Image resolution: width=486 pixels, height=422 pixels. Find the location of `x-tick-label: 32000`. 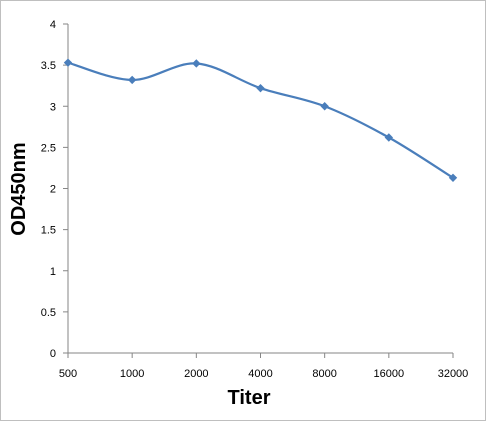

x-tick-label: 32000 is located at coordinates (453, 374).